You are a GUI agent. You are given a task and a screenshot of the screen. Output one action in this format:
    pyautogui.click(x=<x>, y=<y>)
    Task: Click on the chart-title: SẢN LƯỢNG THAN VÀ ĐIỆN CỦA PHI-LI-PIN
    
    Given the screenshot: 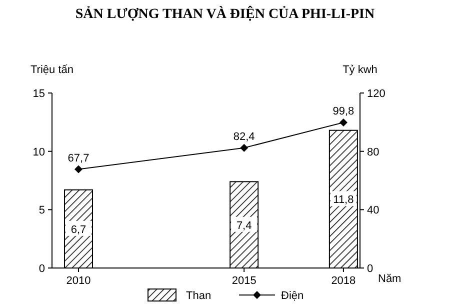 What is the action you would take?
    pyautogui.click(x=225, y=13)
    